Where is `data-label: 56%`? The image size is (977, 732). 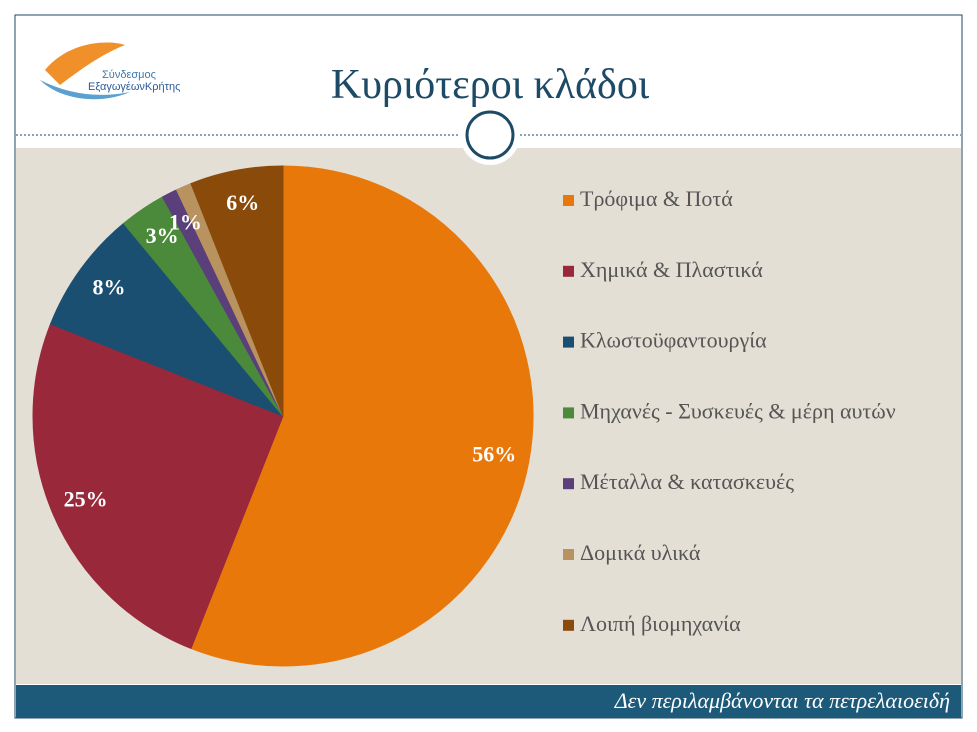 data-label: 56% is located at coordinates (494, 453).